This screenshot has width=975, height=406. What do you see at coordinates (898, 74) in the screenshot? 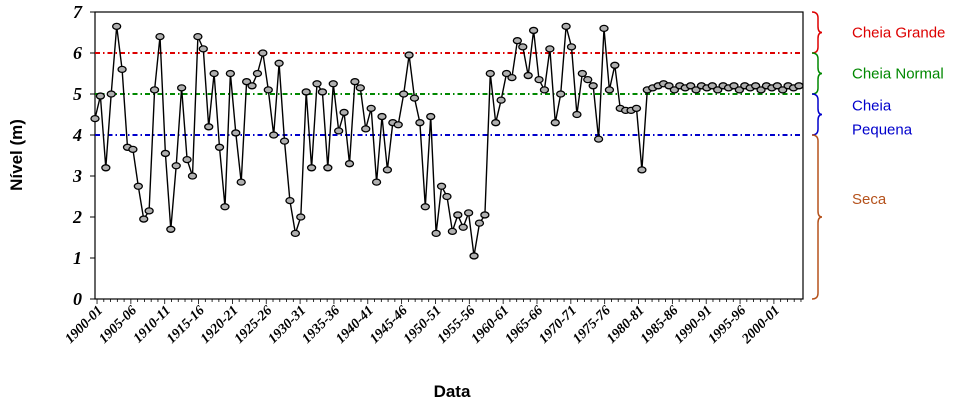
I see `band-label: Cheia Normal` at bounding box center [898, 74].